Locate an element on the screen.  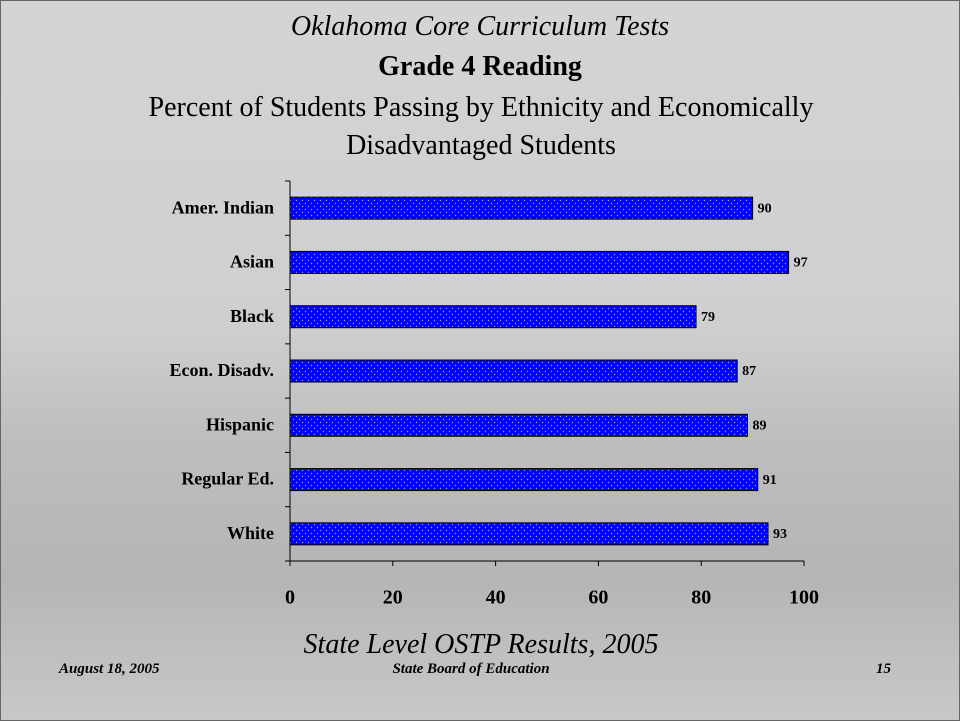
value-label: 97 is located at coordinates (801, 263).